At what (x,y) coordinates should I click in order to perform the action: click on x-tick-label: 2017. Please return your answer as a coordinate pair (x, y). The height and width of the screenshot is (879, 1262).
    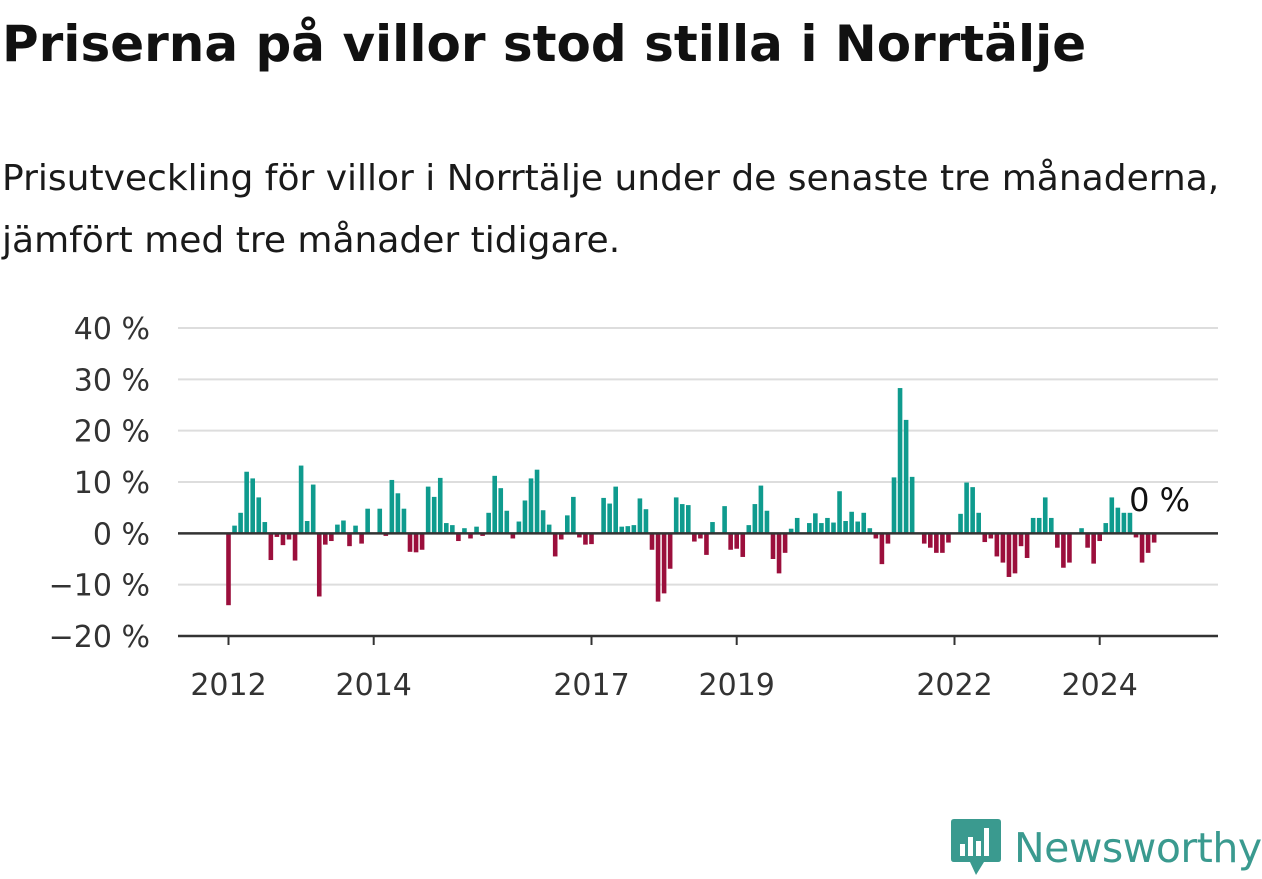
    Looking at the image, I should click on (591, 685).